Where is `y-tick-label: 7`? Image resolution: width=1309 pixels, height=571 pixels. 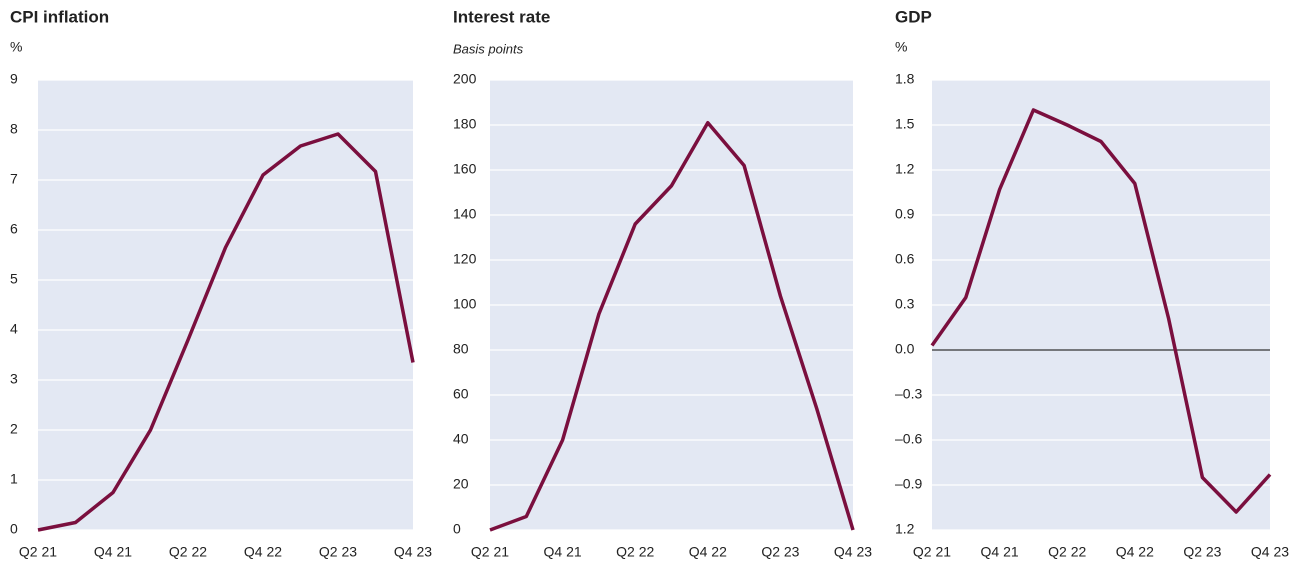 y-tick-label: 7 is located at coordinates (14, 179).